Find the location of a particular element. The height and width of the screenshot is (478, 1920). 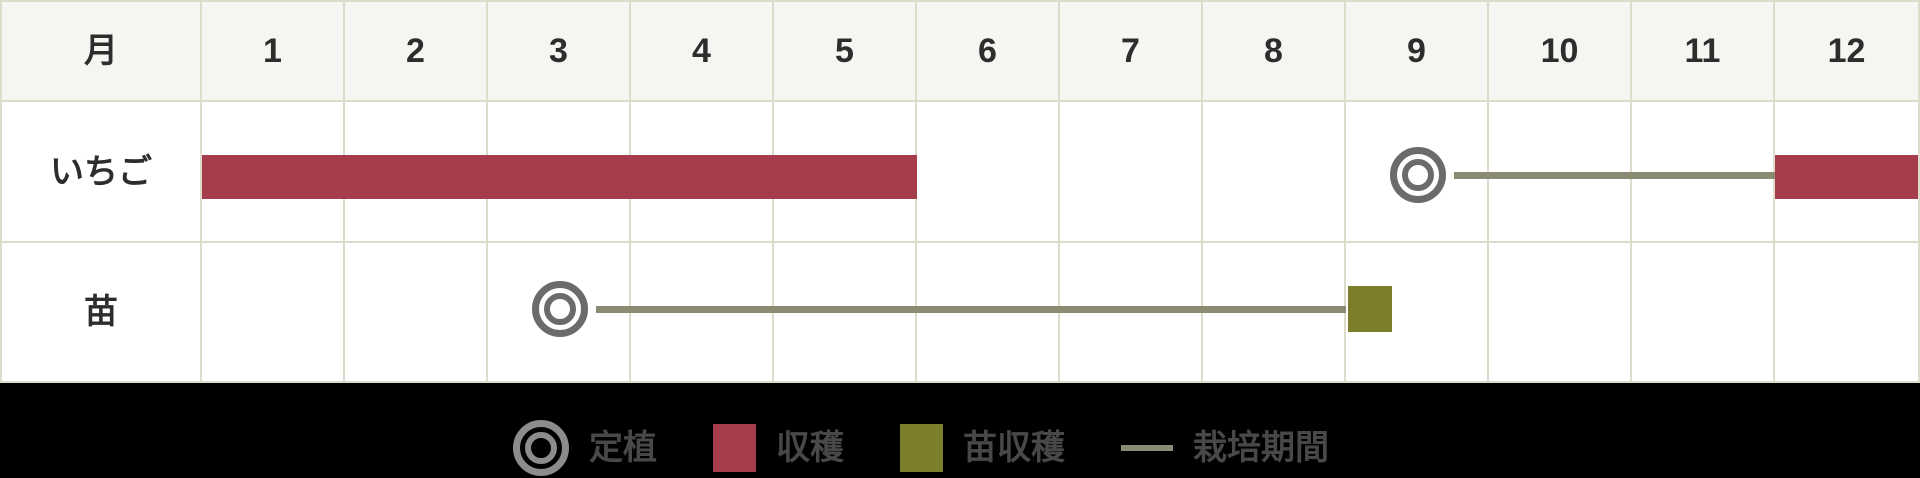

month-header-cell-12-text: 12 is located at coordinates (1846, 51).